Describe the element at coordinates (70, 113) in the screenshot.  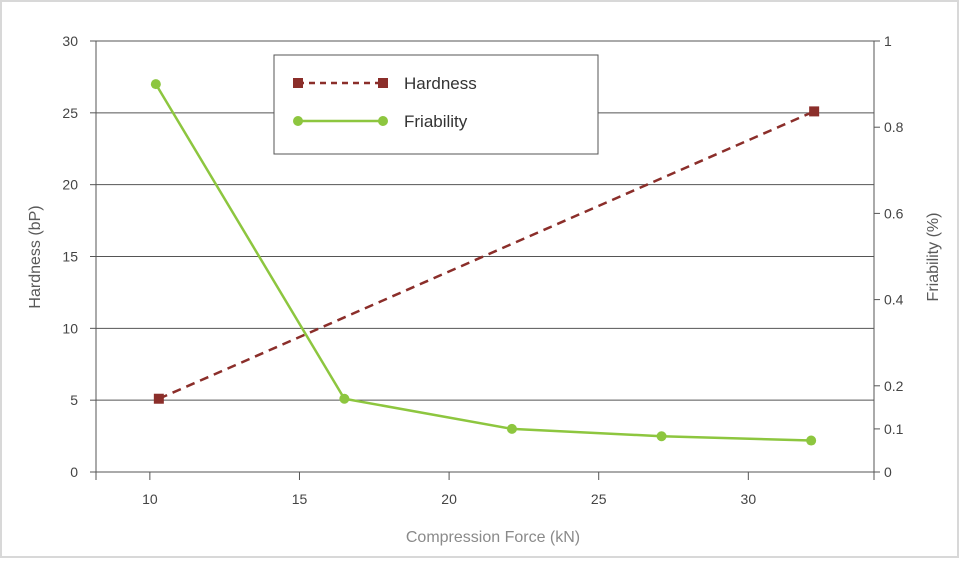
I see `y-tick-label: 25` at that location.